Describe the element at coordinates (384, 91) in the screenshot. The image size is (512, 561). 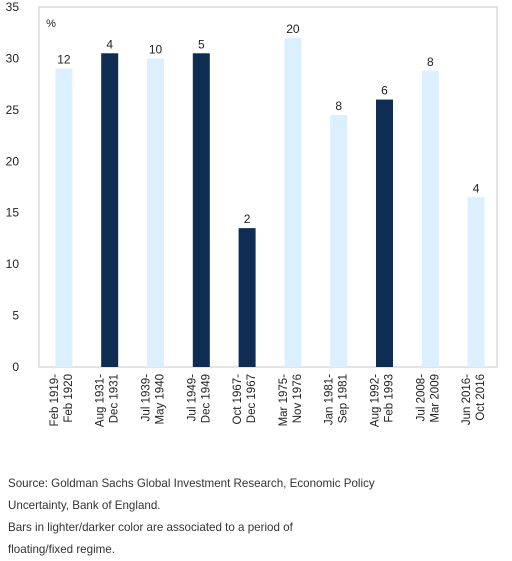
I see `data-label: 6` at that location.